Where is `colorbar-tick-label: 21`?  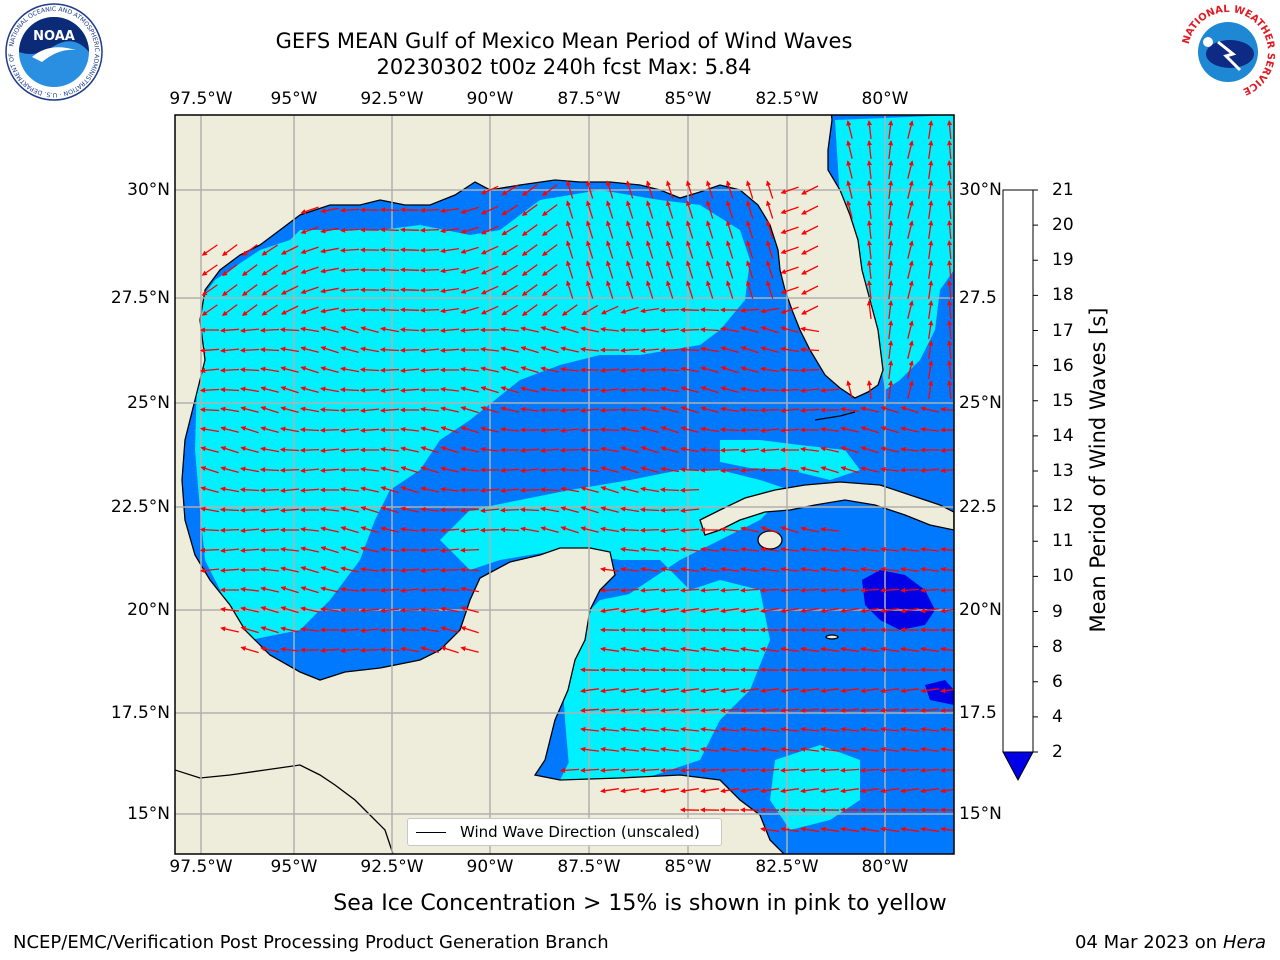
colorbar-tick-label: 21 is located at coordinates (1063, 190).